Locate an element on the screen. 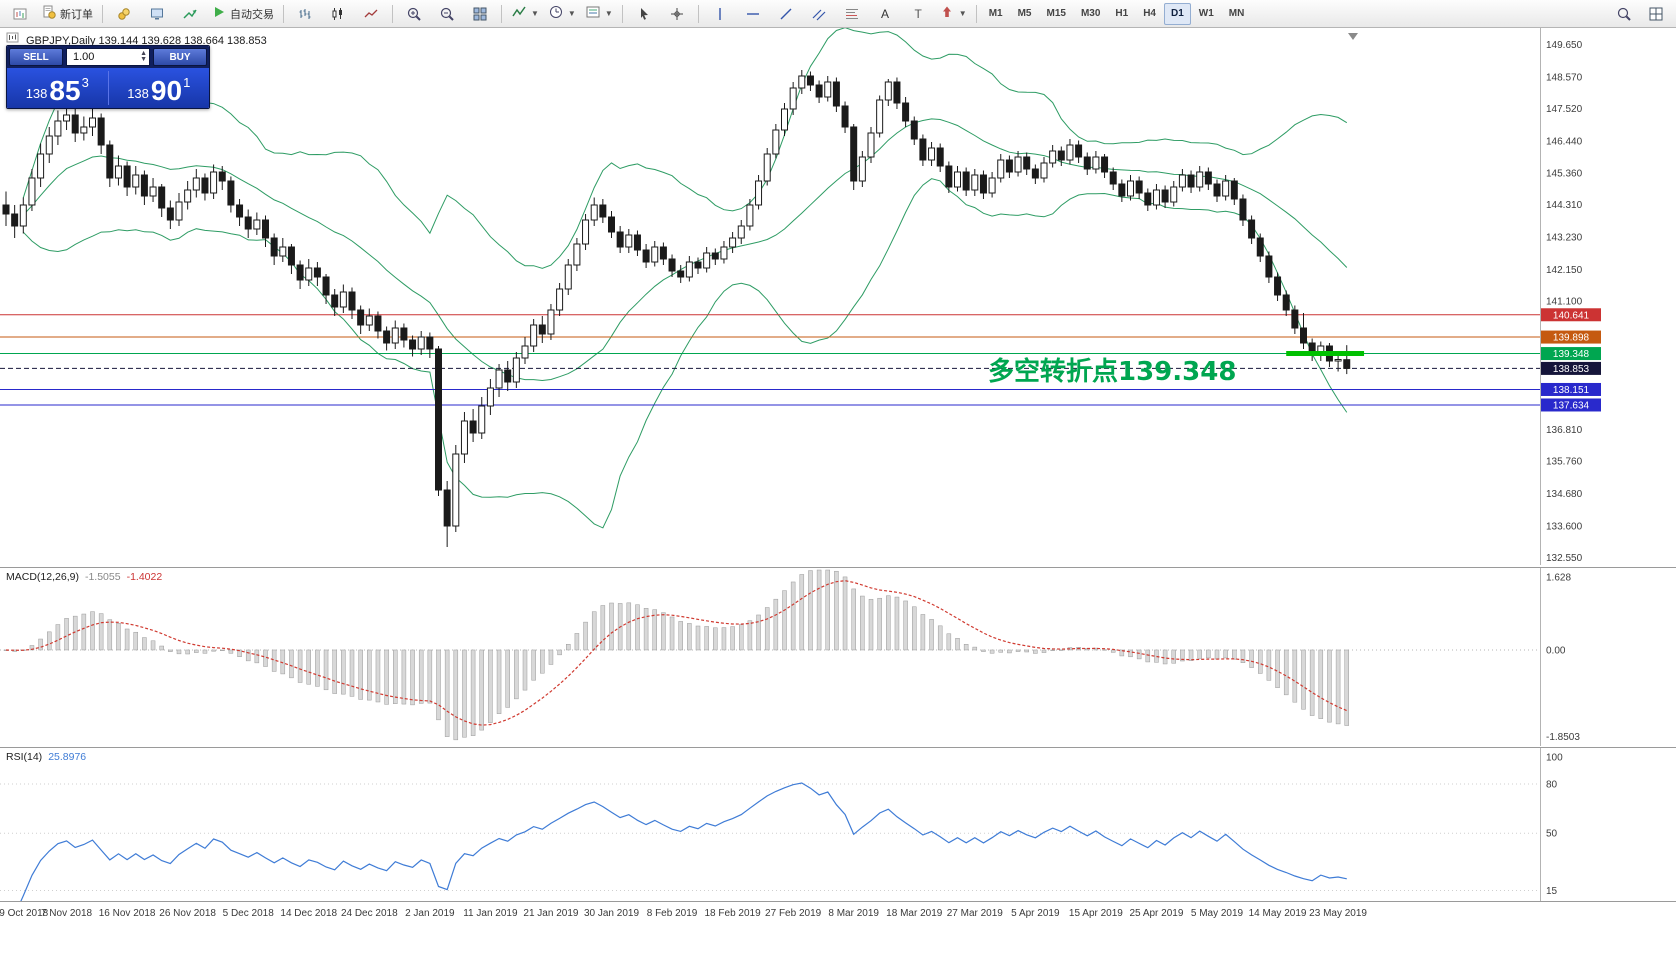  horizontal-line-icon is located at coordinates (753, 14).